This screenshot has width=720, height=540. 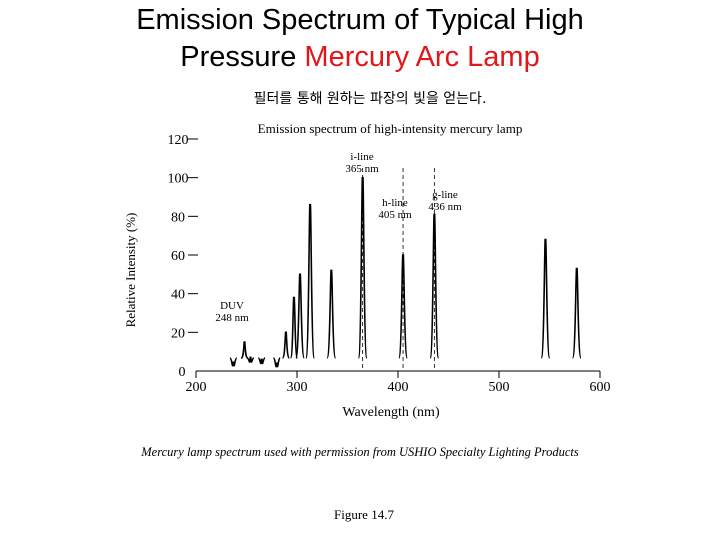 I want to click on y-tick-label: 120, so click(x=178, y=140).